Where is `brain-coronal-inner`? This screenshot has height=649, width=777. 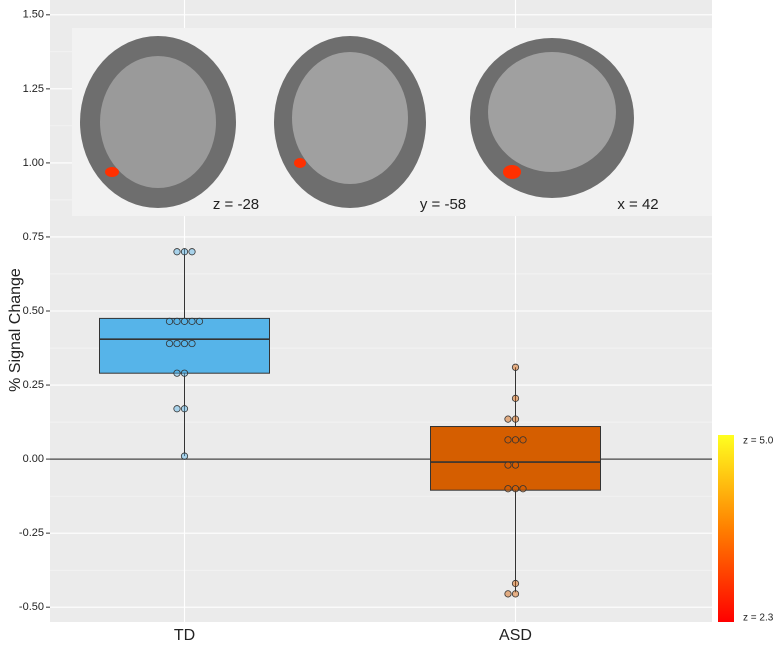 brain-coronal-inner is located at coordinates (350, 118).